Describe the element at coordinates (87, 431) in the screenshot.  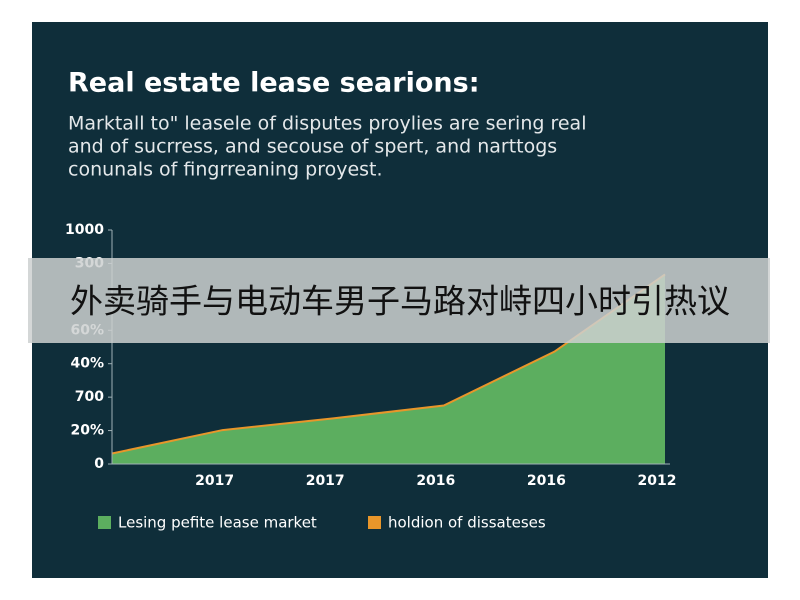
I see `y-tick-label: 20%` at that location.